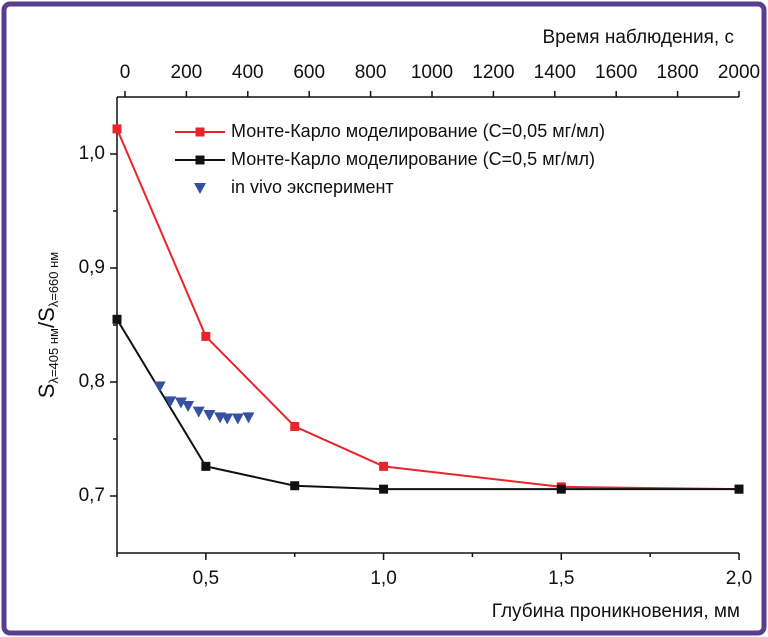 The height and width of the screenshot is (637, 768). I want to click on x2-tick-label: 1400, so click(555, 72).